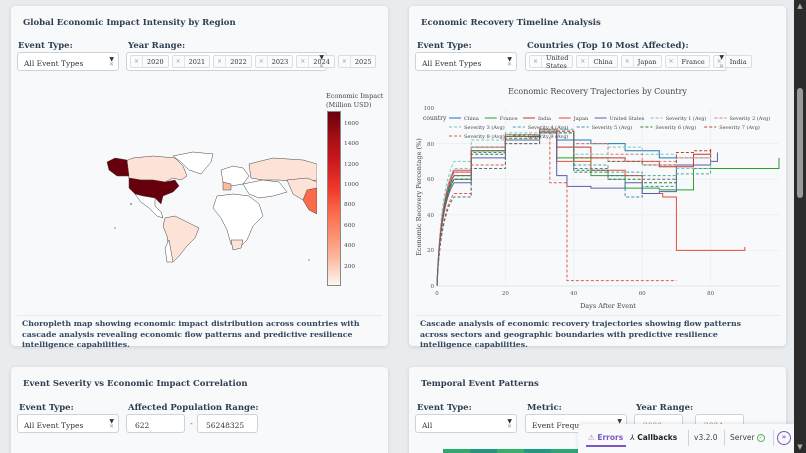 The image size is (806, 453). What do you see at coordinates (687, 61) in the screenshot?
I see `country-tag: × France` at bounding box center [687, 61].